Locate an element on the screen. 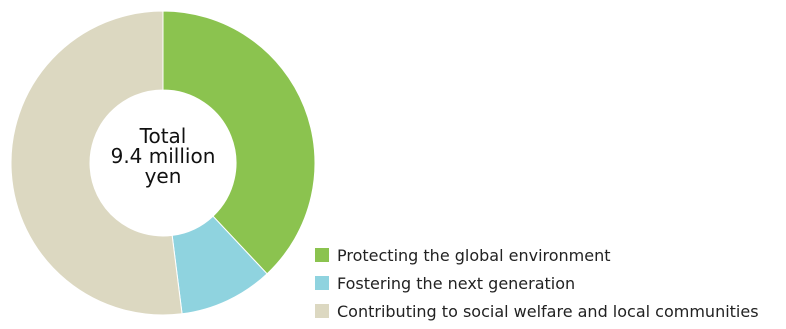  legend-swatch-next-generation is located at coordinates (322, 283).